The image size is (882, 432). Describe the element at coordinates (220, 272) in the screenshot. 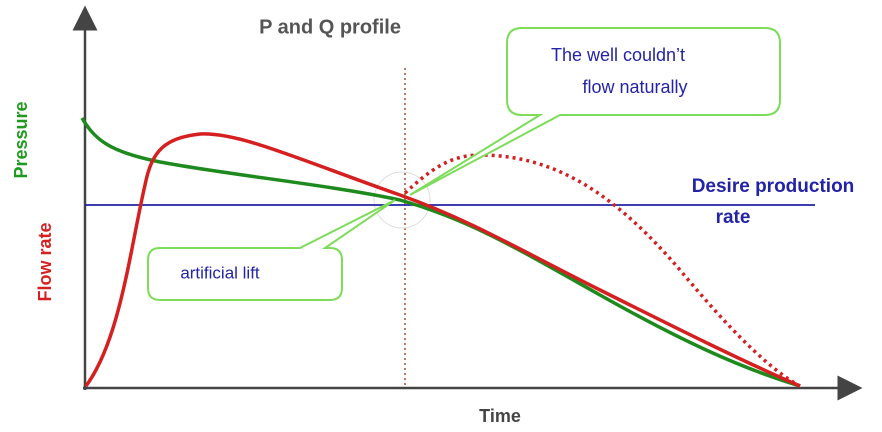

I see `callout-bottom-text: artificial lift` at that location.